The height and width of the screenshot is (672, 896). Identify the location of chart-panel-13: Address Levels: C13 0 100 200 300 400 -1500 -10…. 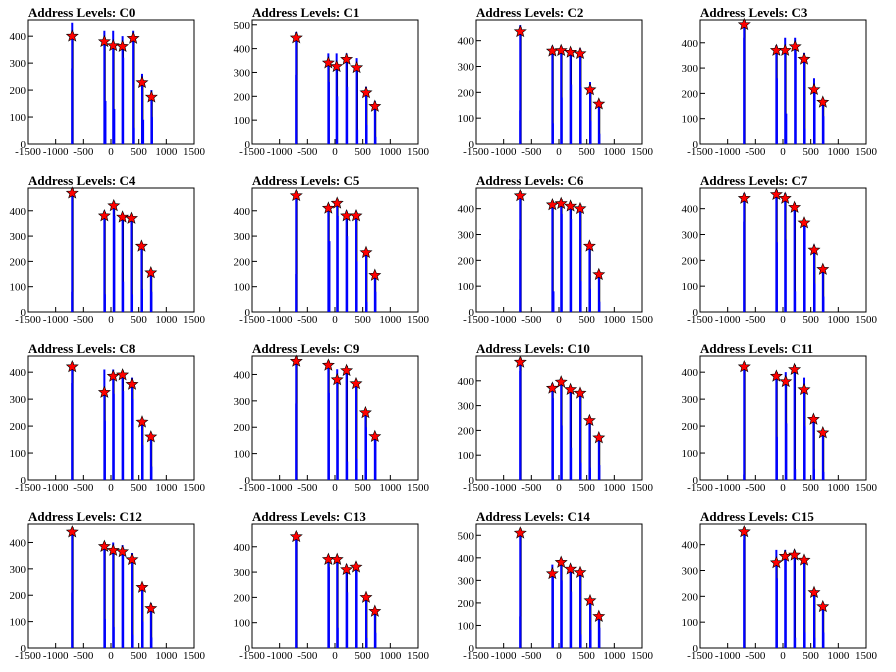
(332, 585).